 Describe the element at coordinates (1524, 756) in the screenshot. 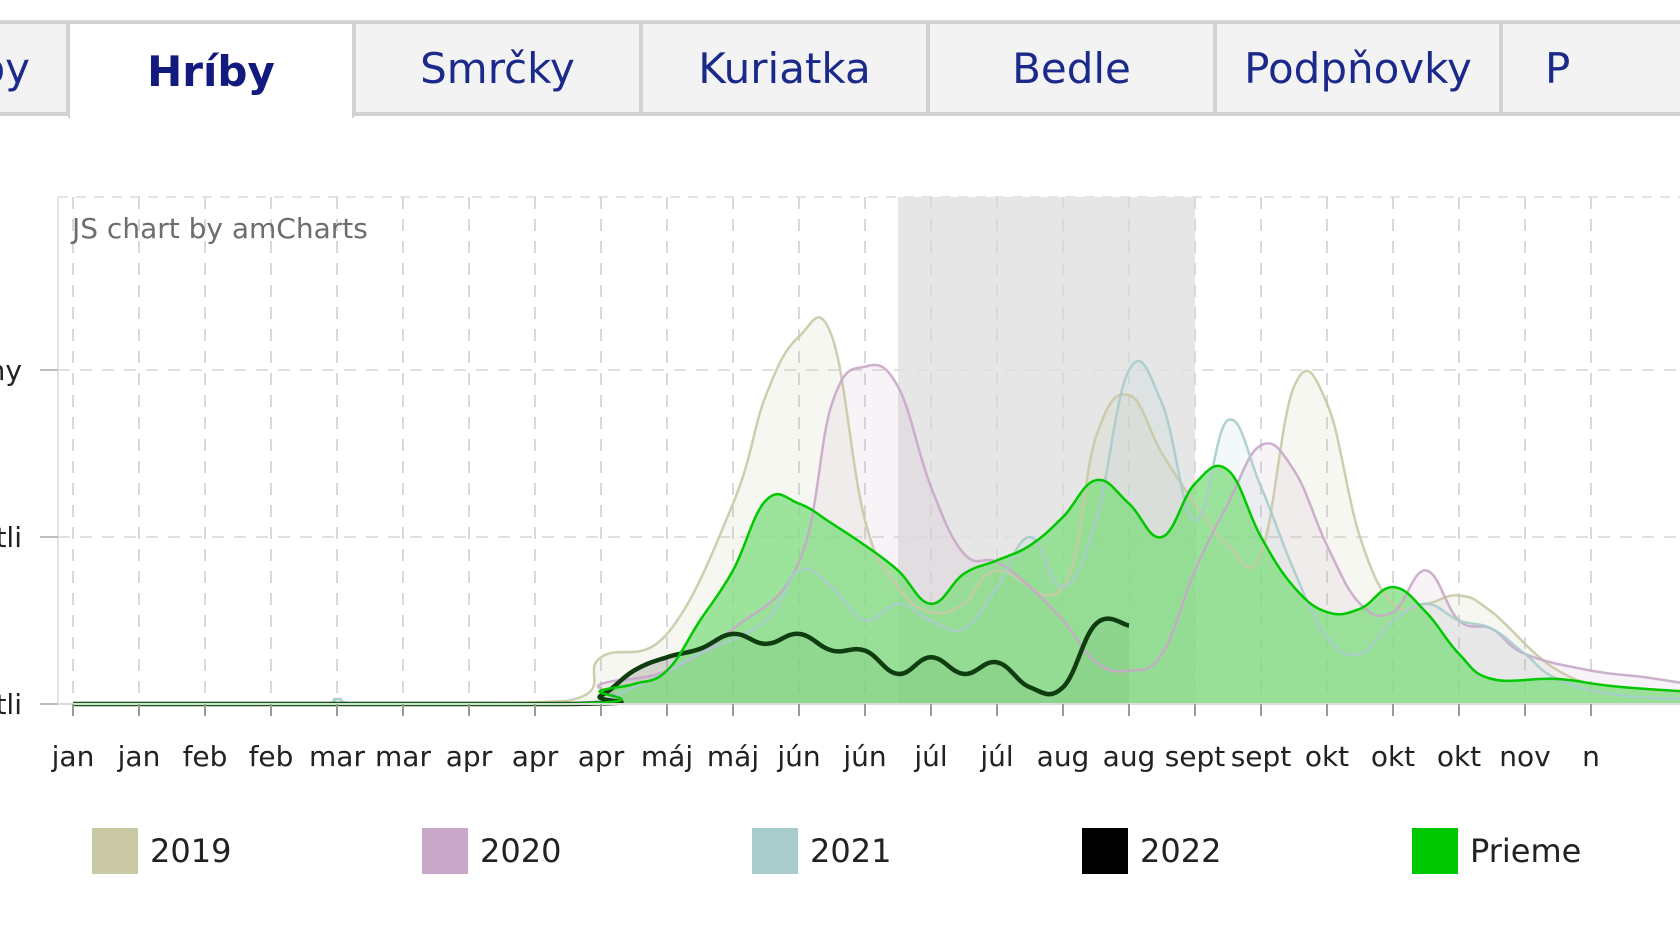

I see `x-tick-label: nov` at that location.